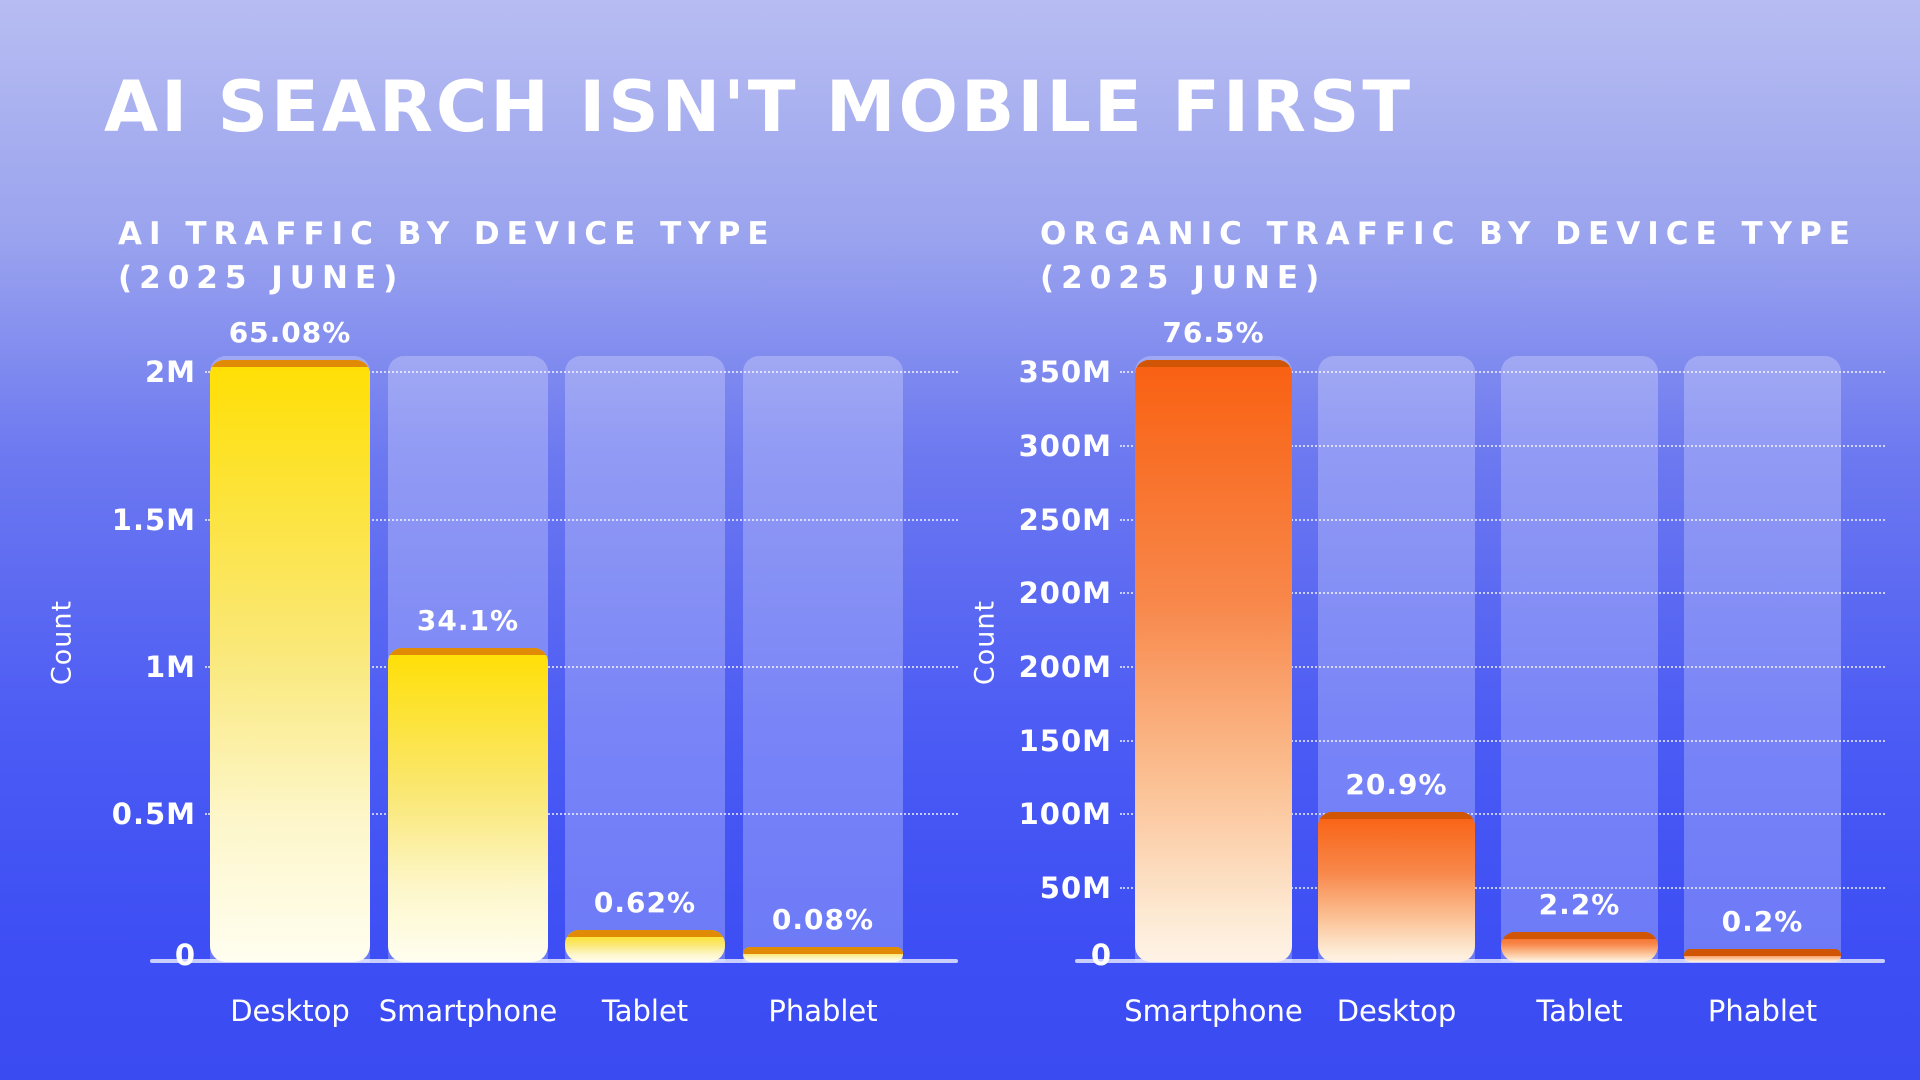 This screenshot has height=1080, width=1920. Describe the element at coordinates (554, 961) in the screenshot. I see `left-x-axis-line` at that location.